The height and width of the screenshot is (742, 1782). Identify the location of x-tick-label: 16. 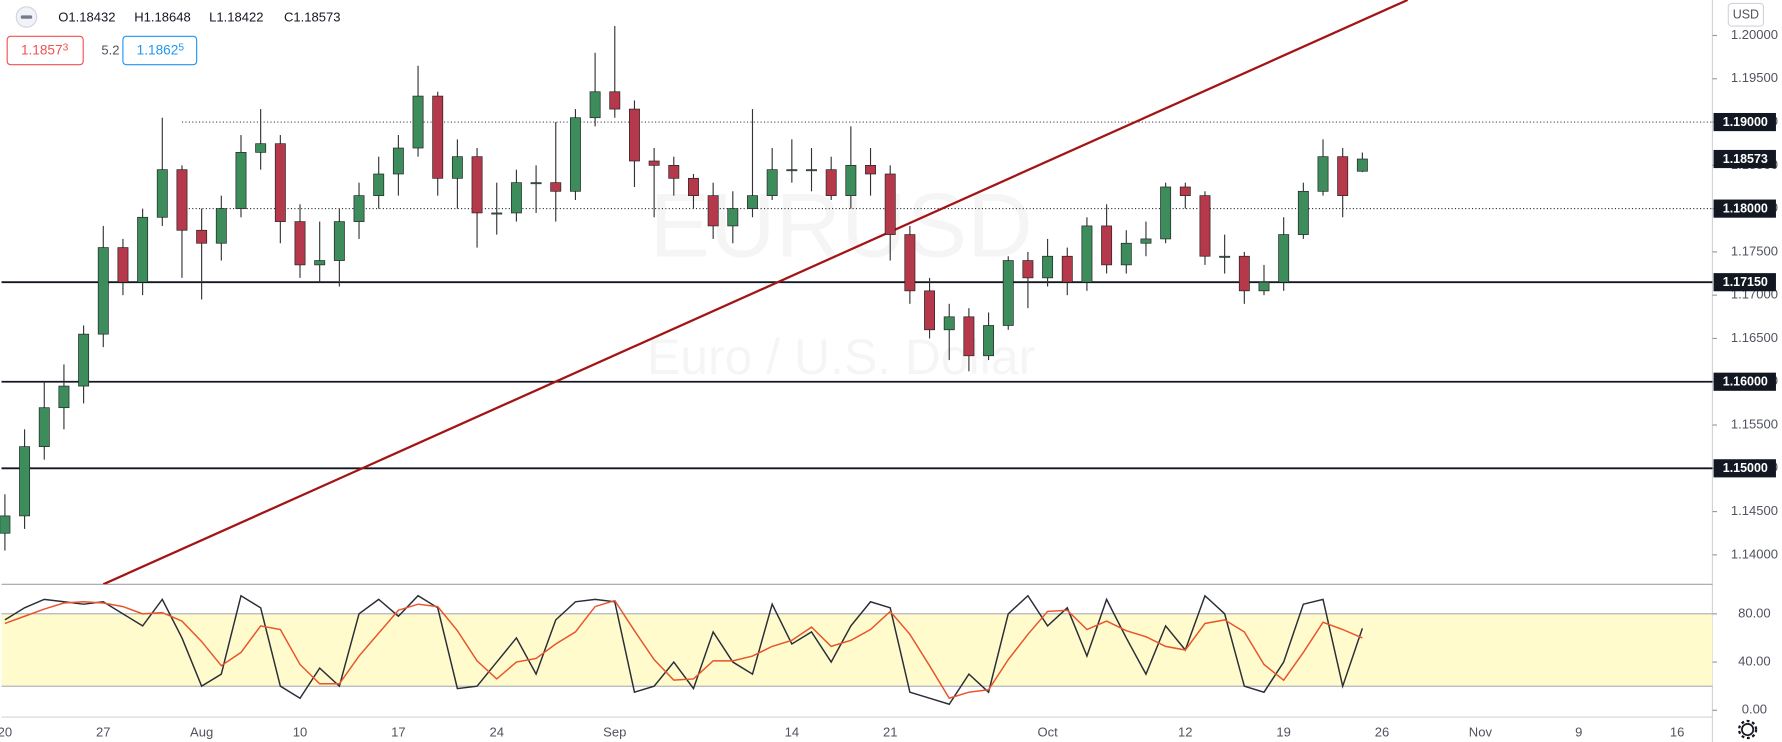
(1677, 731).